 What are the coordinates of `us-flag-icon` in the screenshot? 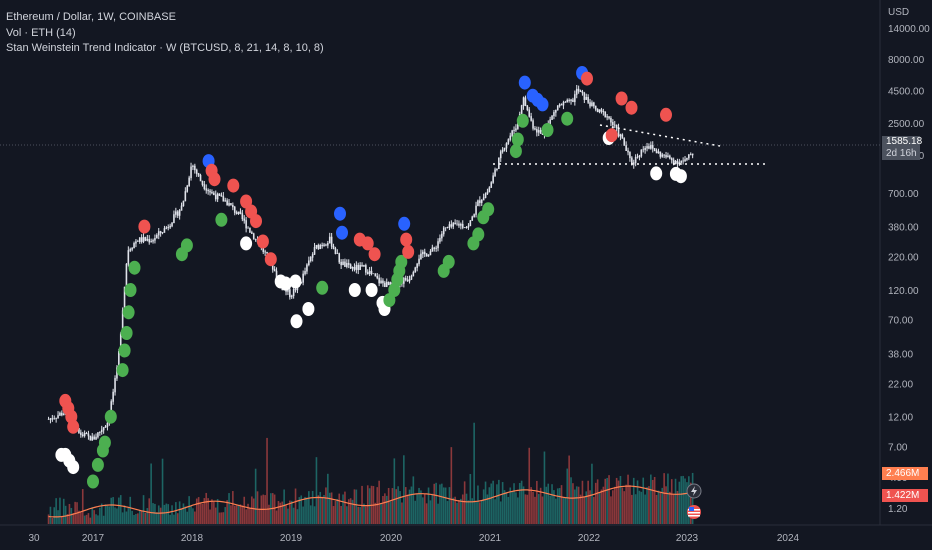 It's located at (694, 512).